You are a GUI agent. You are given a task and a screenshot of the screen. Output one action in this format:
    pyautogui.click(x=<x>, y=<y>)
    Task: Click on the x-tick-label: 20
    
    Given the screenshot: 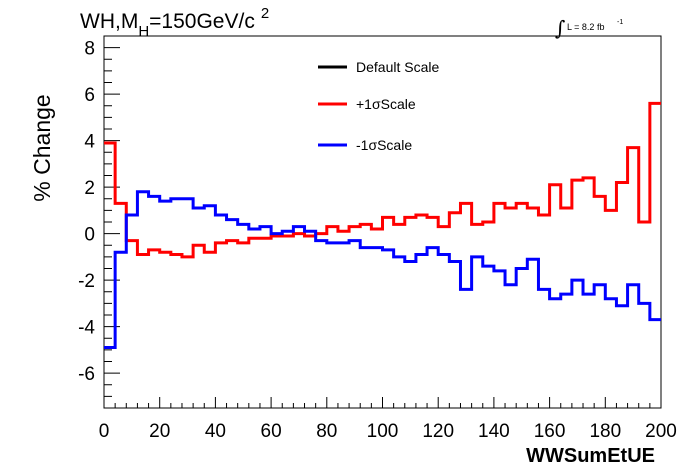 What is the action you would take?
    pyautogui.click(x=159, y=431)
    